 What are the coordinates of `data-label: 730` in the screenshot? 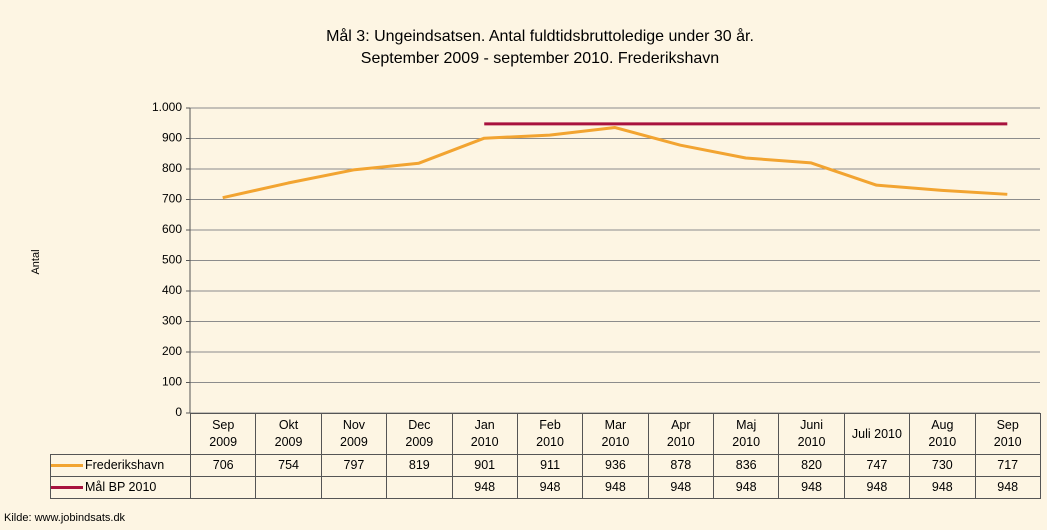 It's located at (942, 465).